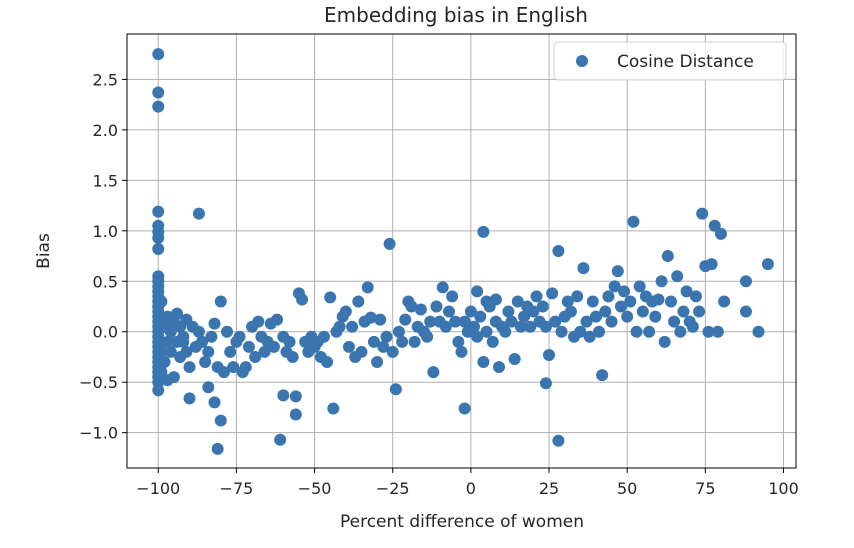  Describe the element at coordinates (705, 488) in the screenshot. I see `x-tick-label: 75` at that location.